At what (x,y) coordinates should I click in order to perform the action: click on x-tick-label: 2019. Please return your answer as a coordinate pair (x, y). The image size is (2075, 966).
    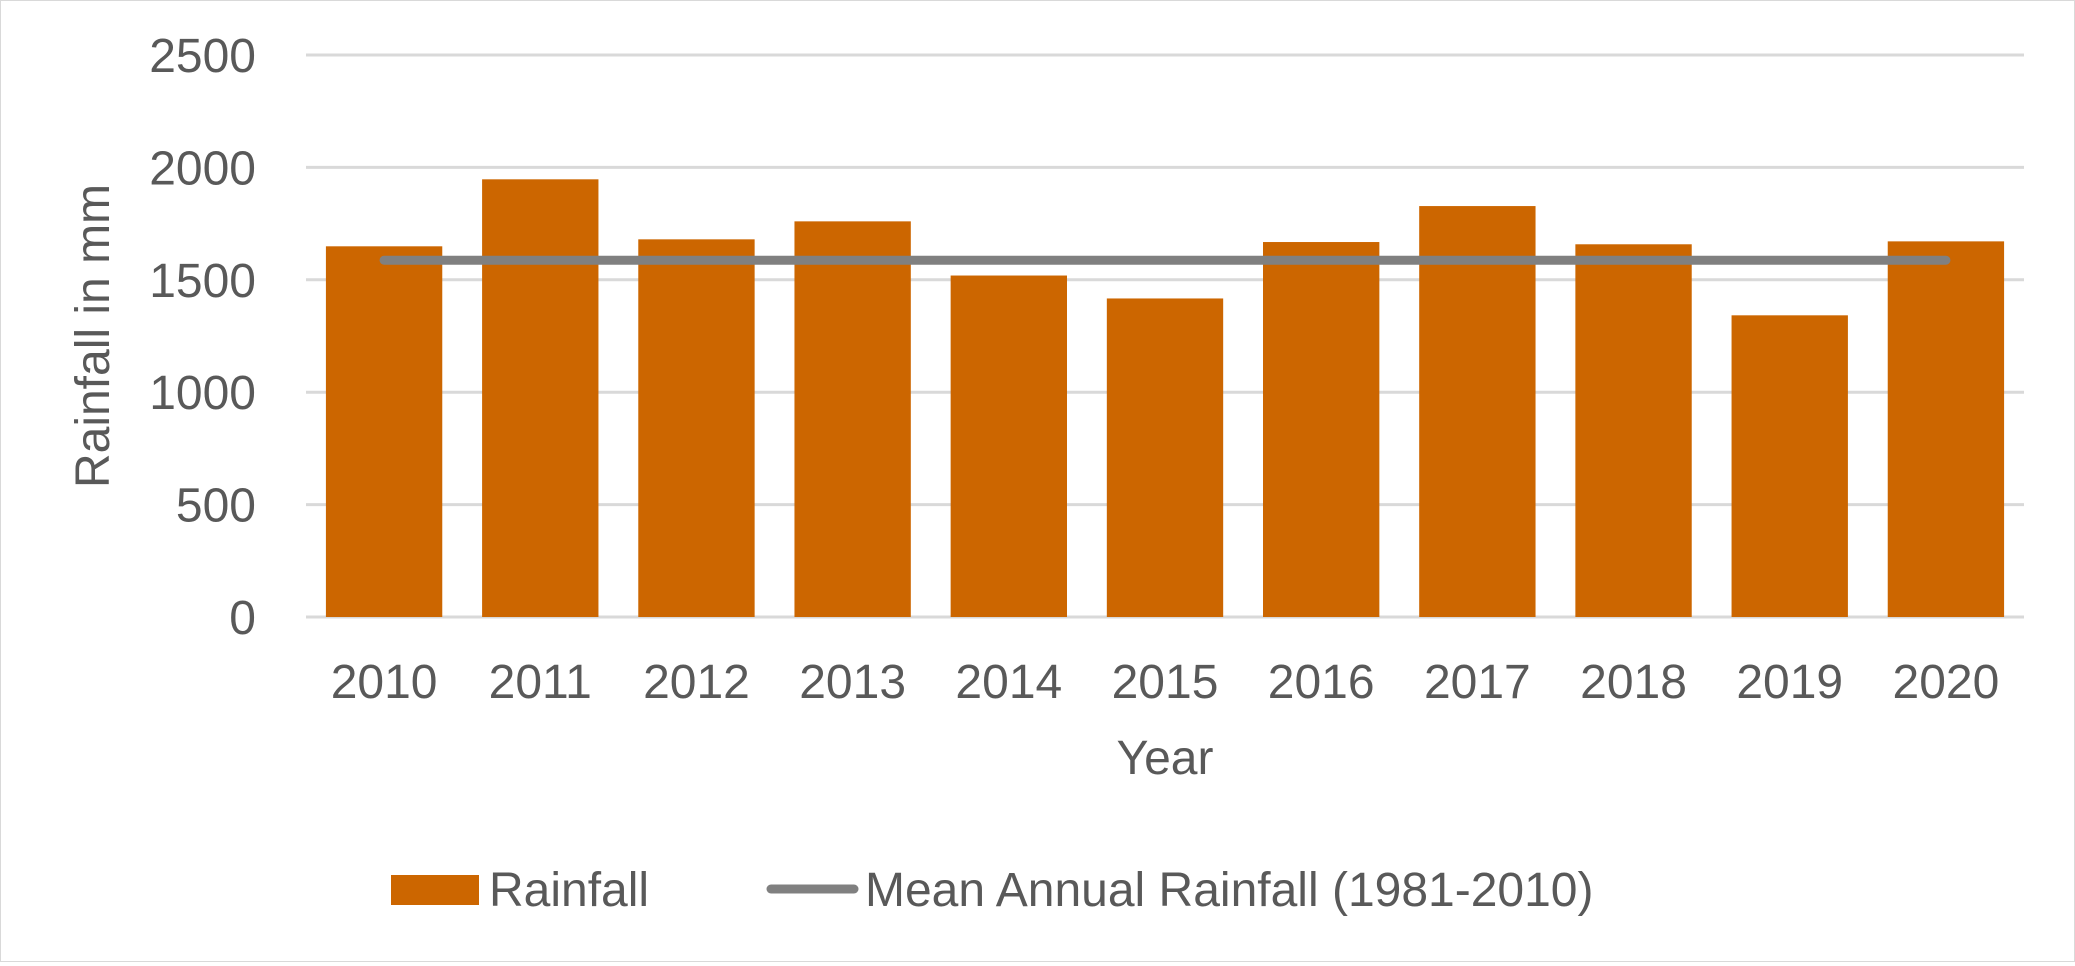
    Looking at the image, I should click on (1789, 682).